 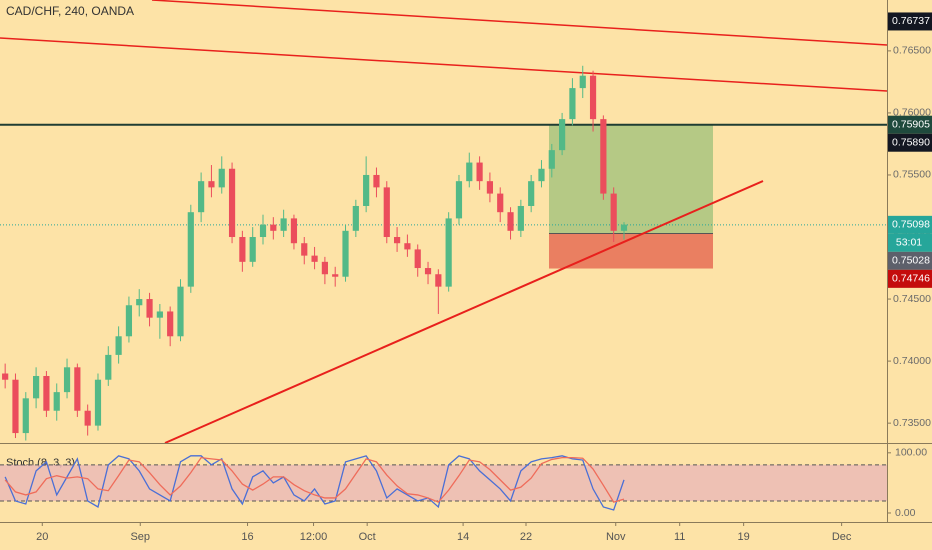 I want to click on price-tag-label: 0.75098, so click(x=911, y=225).